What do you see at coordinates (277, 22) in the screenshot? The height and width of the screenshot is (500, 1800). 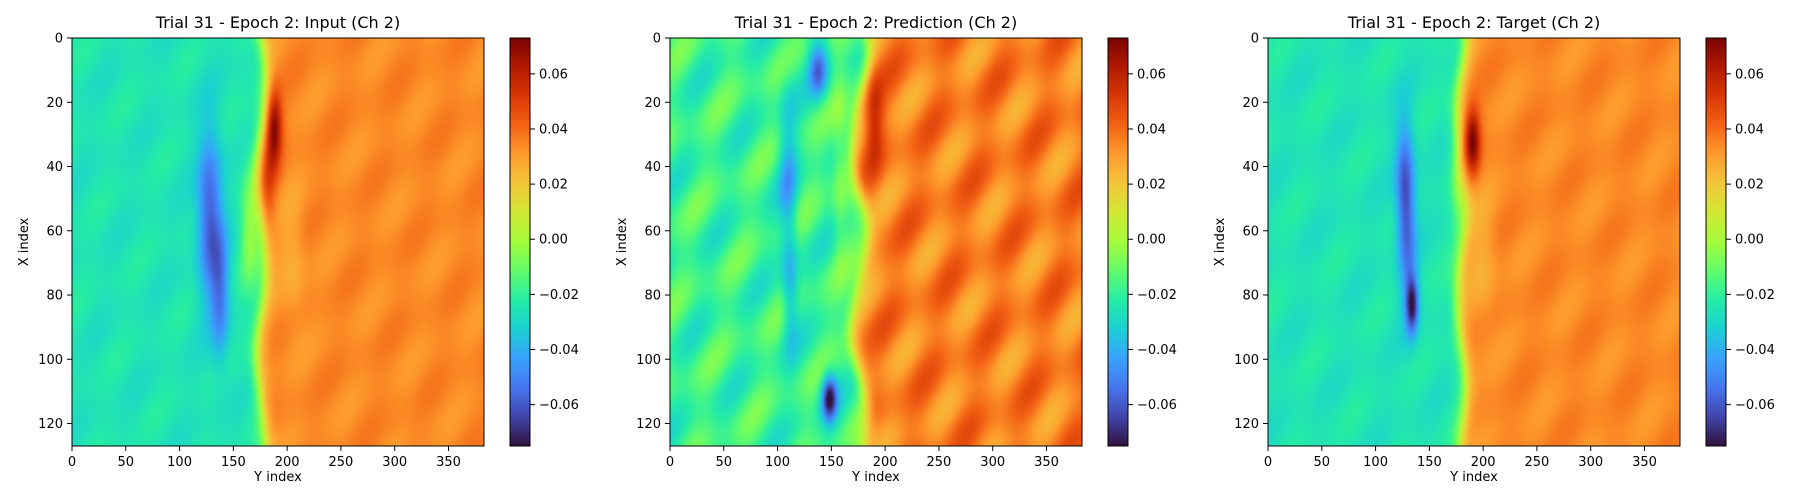 I see `panel-title: Trial 31 - Epoch 2: Input (Ch 2)` at bounding box center [277, 22].